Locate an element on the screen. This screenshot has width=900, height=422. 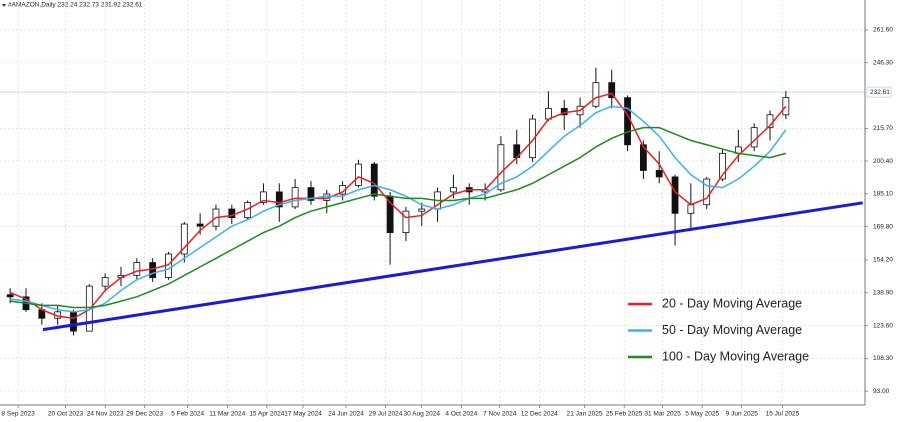
x-tick-label: 21 Jan 2025 is located at coordinates (585, 414).